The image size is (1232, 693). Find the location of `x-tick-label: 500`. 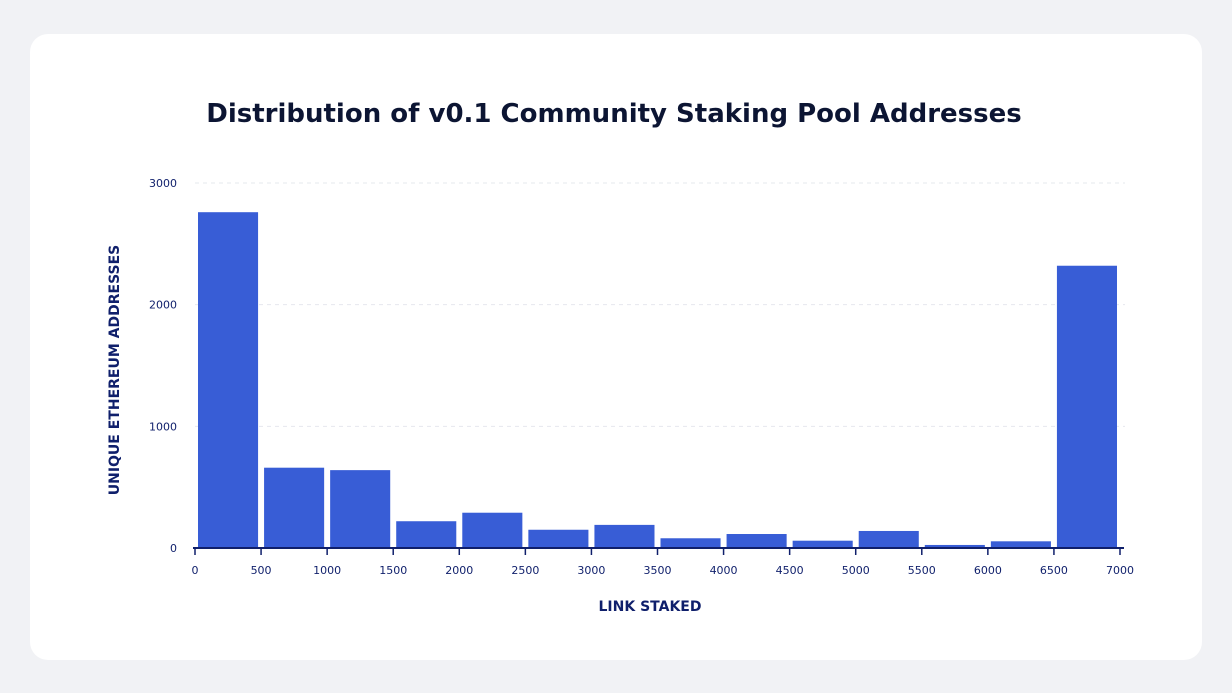

x-tick-label: 500 is located at coordinates (261, 570).